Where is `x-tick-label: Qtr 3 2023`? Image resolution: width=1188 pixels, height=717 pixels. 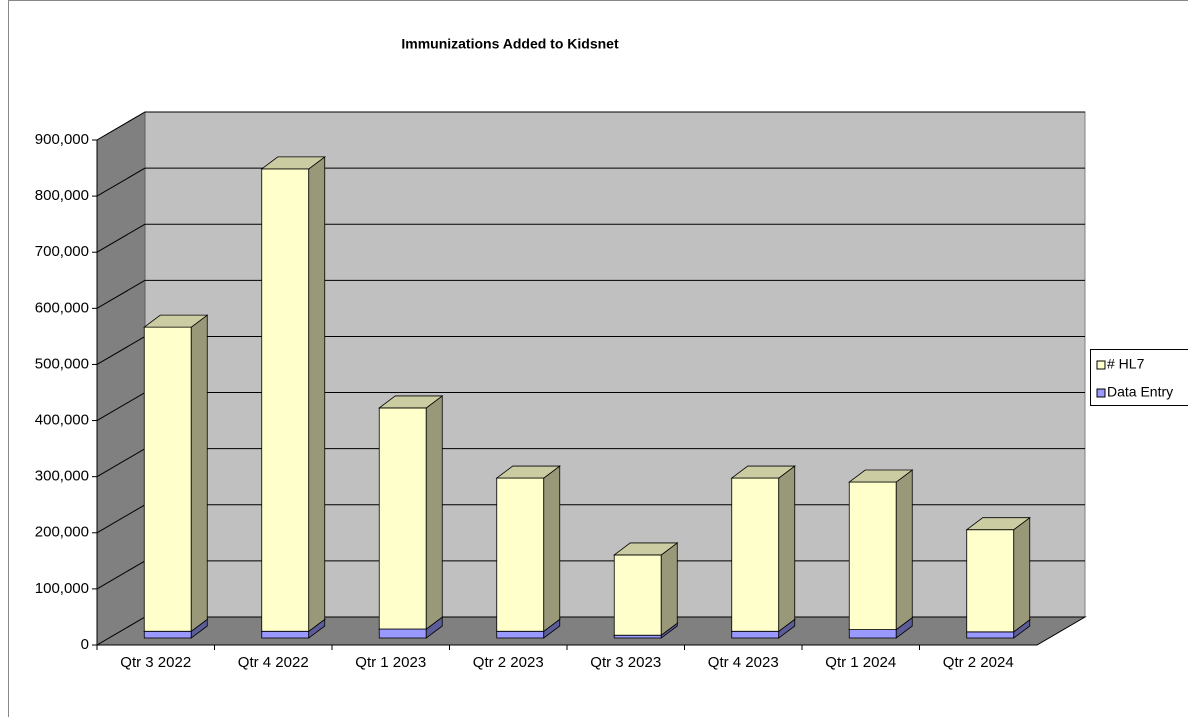 x-tick-label: Qtr 3 2023 is located at coordinates (625, 662).